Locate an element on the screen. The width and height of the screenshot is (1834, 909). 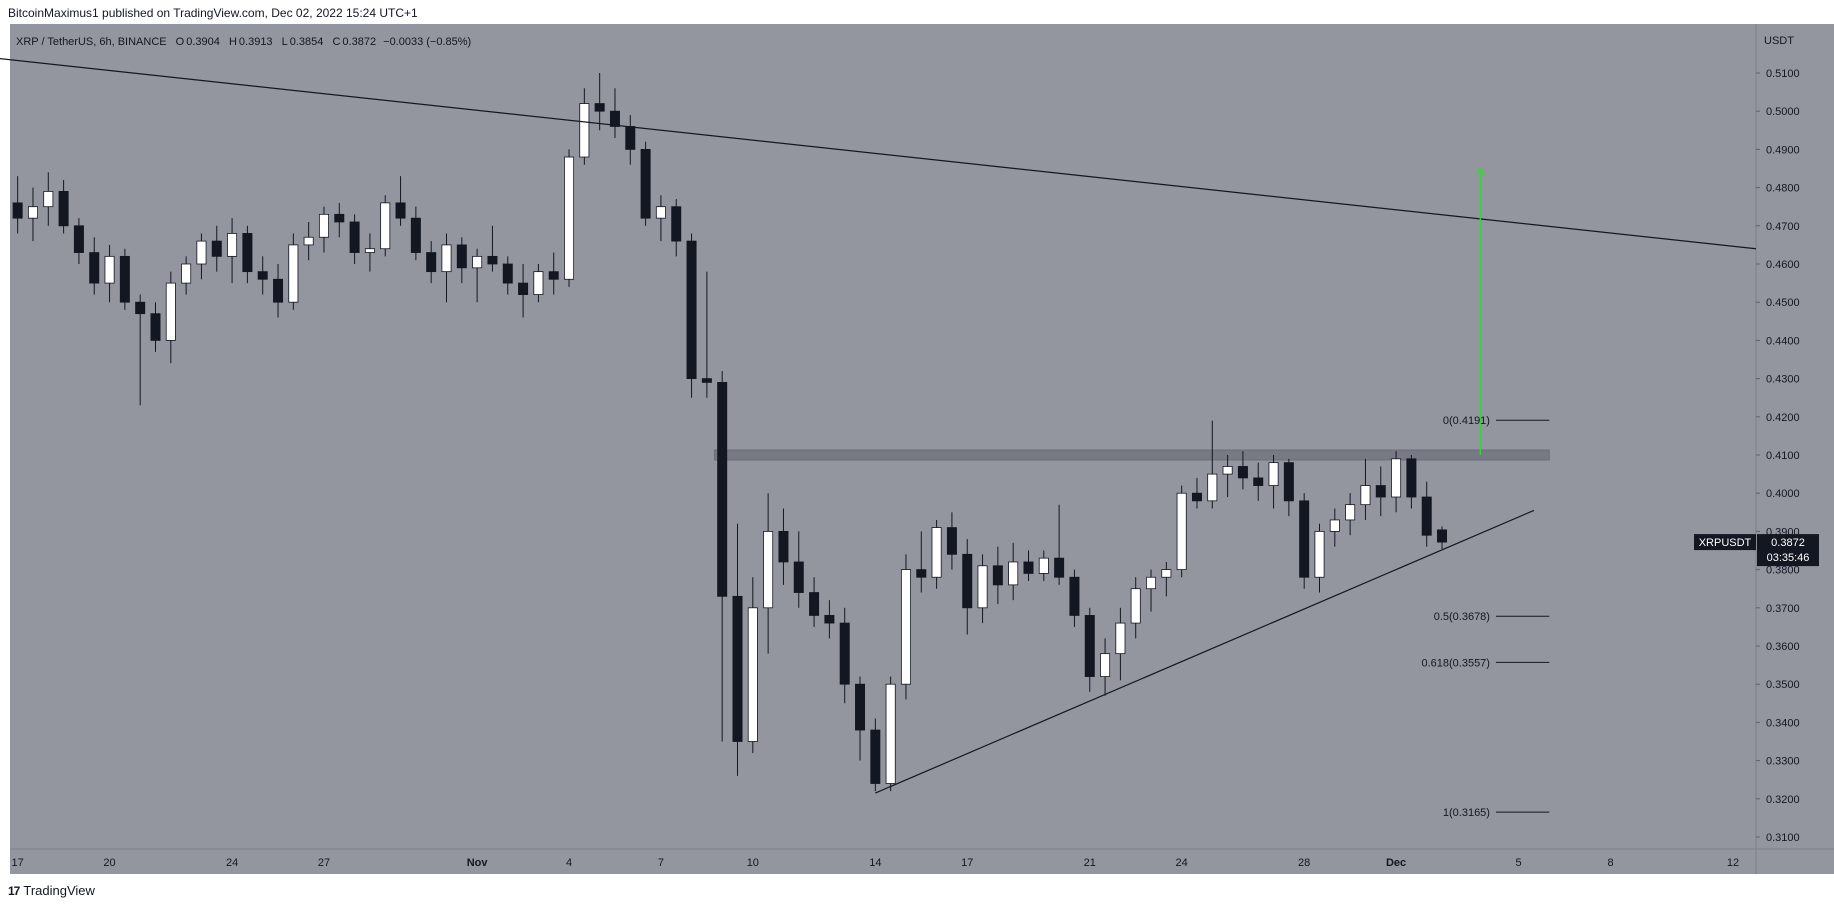
arrow-up-icon is located at coordinates (1480, 171).